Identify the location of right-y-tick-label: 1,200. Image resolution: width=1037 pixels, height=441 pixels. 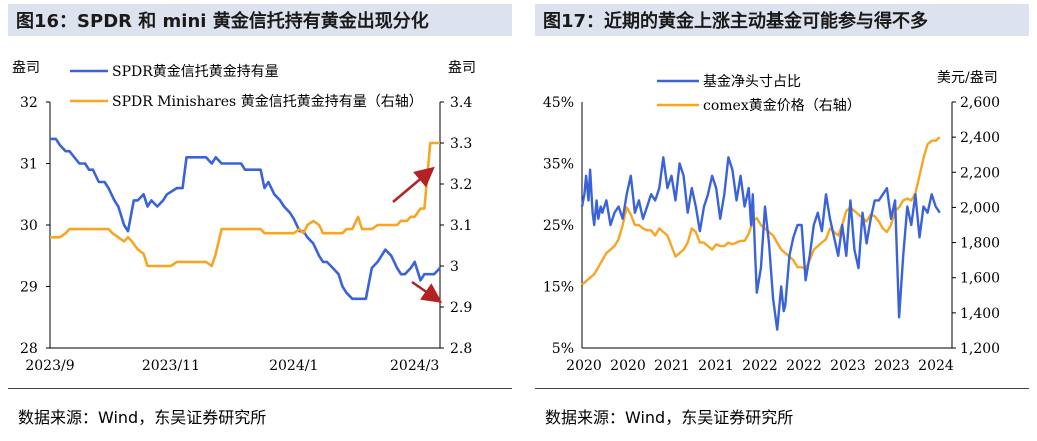
(980, 349).